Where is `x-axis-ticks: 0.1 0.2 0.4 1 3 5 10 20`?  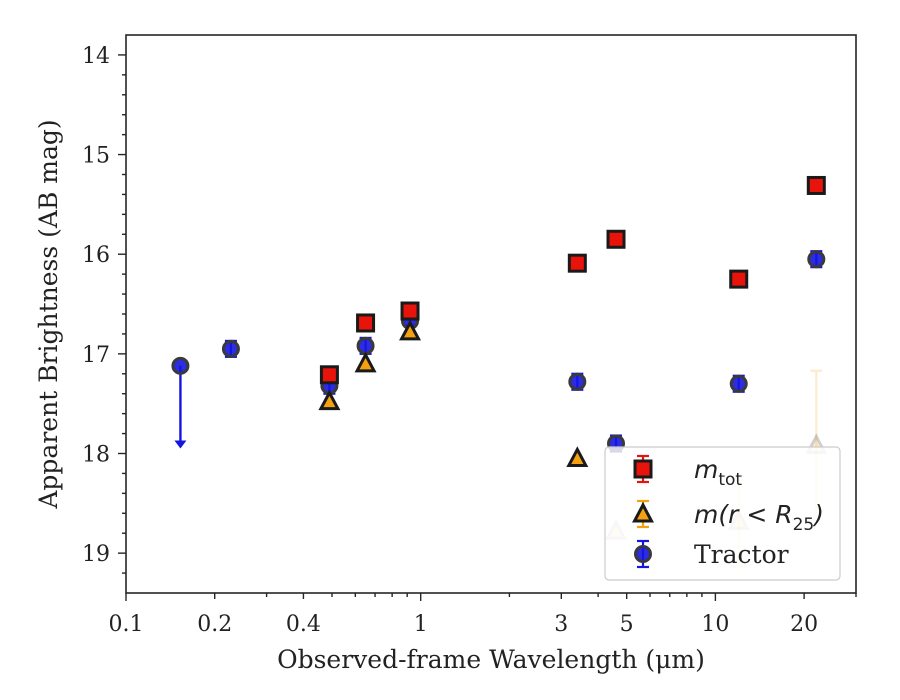 x-axis-ticks: 0.1 0.2 0.4 1 3 5 10 20 is located at coordinates (483, 615).